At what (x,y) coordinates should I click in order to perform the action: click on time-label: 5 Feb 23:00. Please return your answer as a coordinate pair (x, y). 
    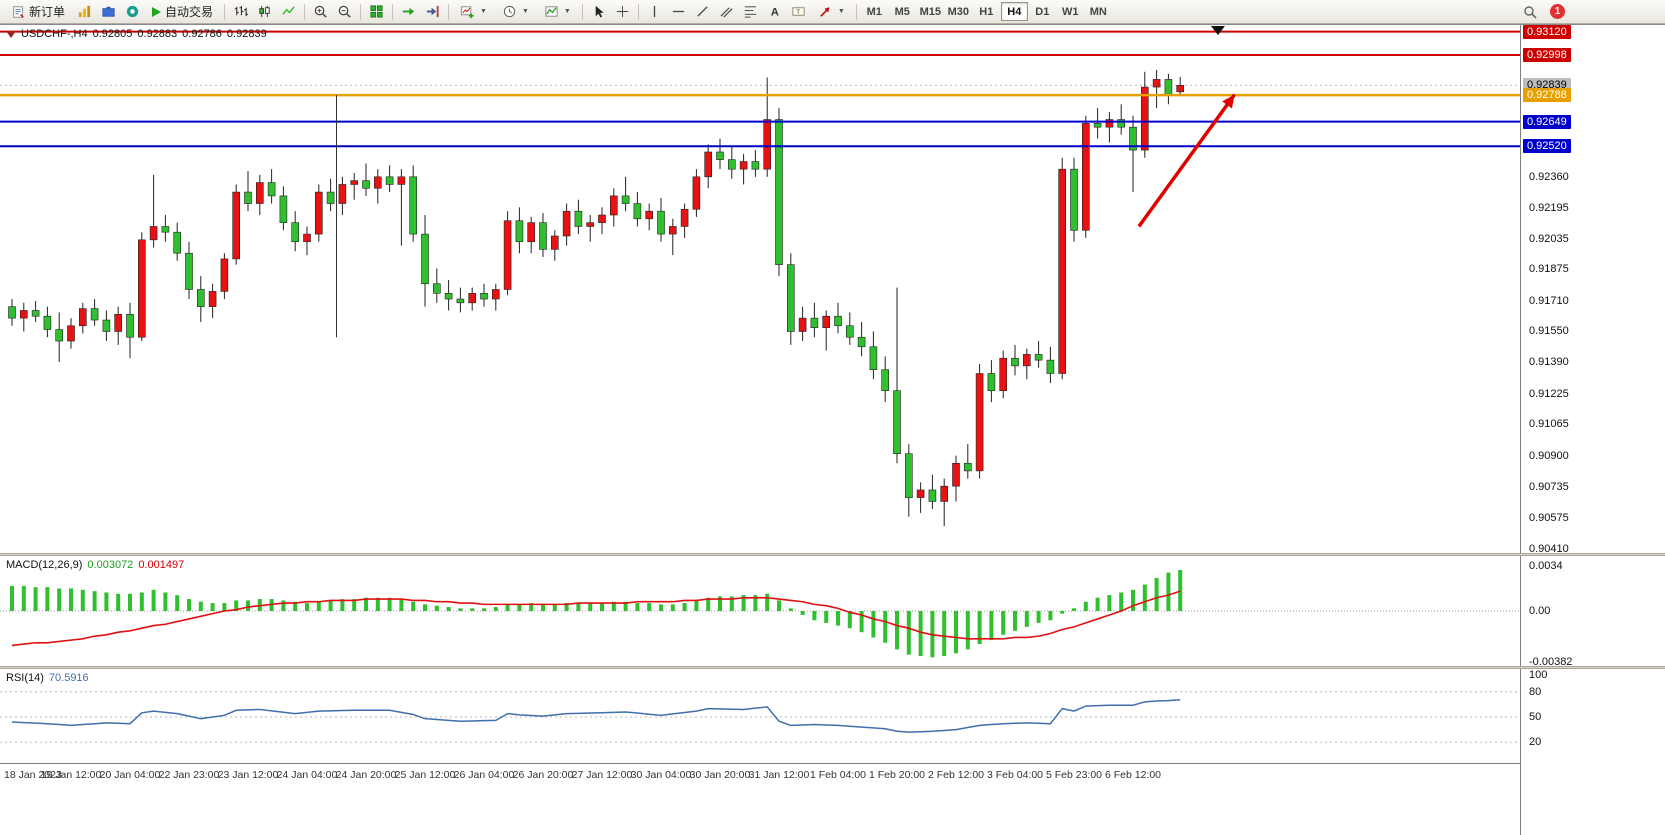
    Looking at the image, I should click on (1074, 775).